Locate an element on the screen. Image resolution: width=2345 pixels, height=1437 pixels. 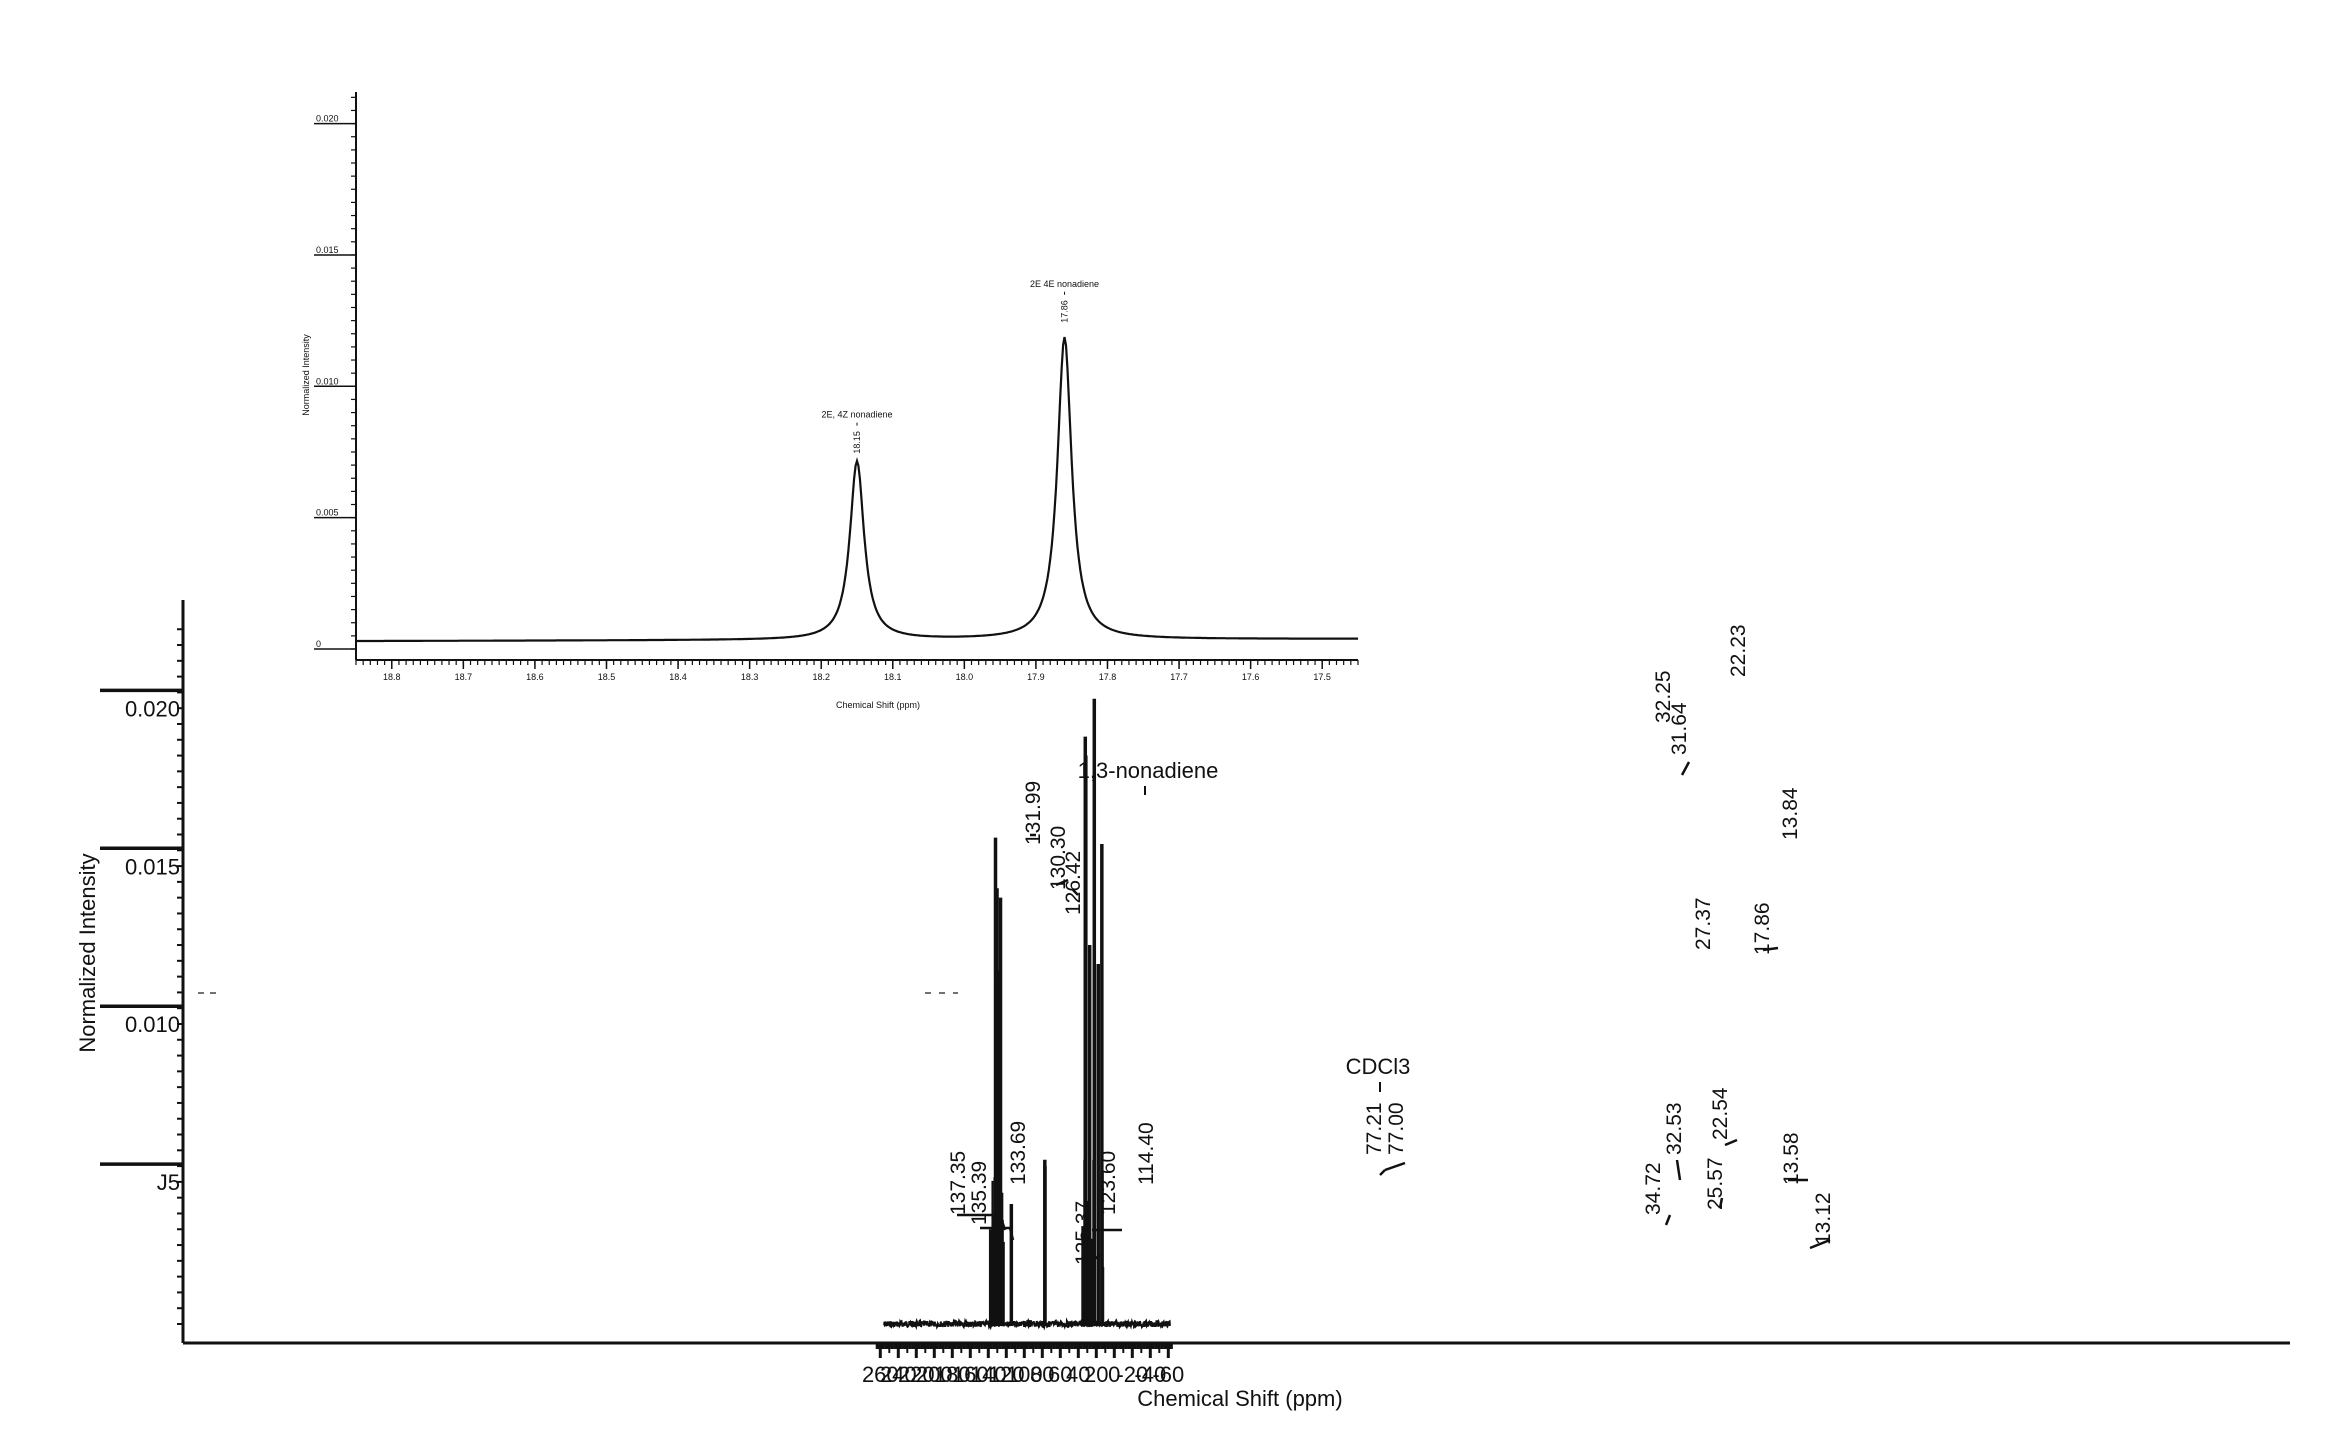
svg-text: 13.12 is located at coordinates (1823, 1218).